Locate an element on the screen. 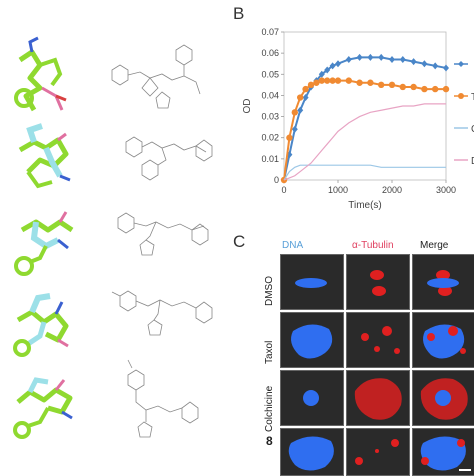 The height and width of the screenshot is (476, 474). y-tick-label: 0.04 is located at coordinates (270, 95).